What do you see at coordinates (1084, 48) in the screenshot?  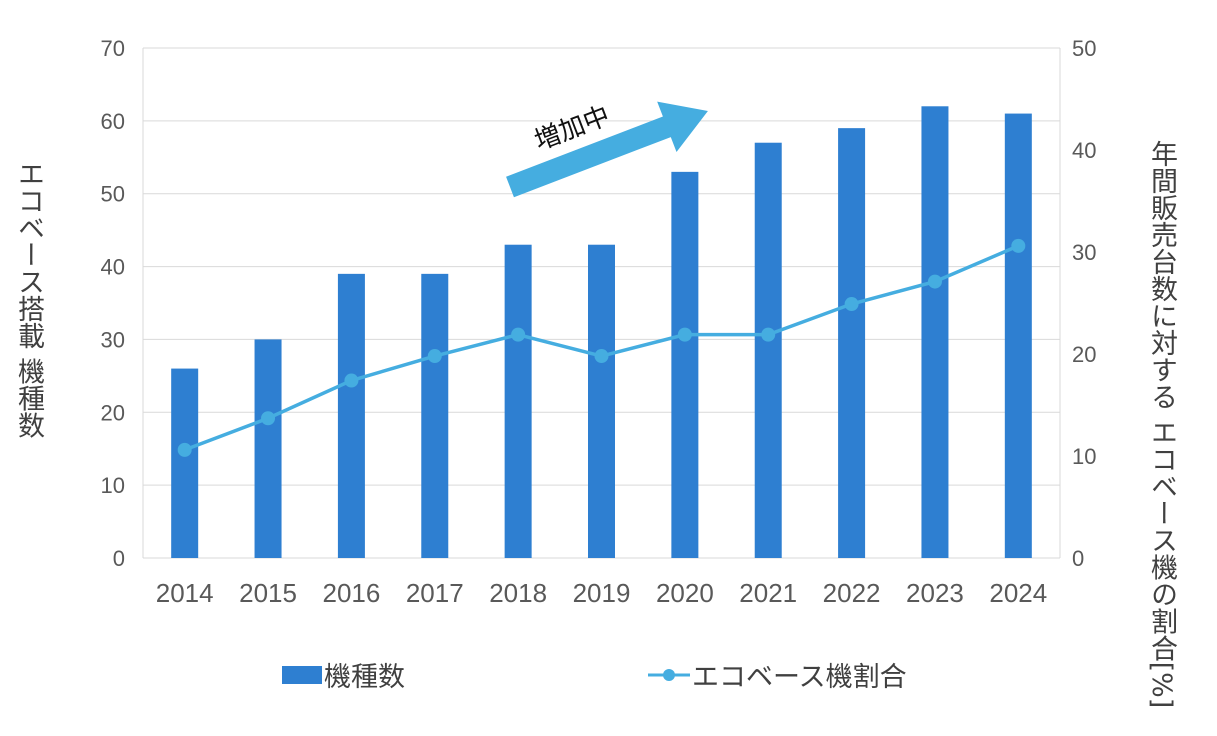 I see `y-right-tick-label: 50` at bounding box center [1084, 48].